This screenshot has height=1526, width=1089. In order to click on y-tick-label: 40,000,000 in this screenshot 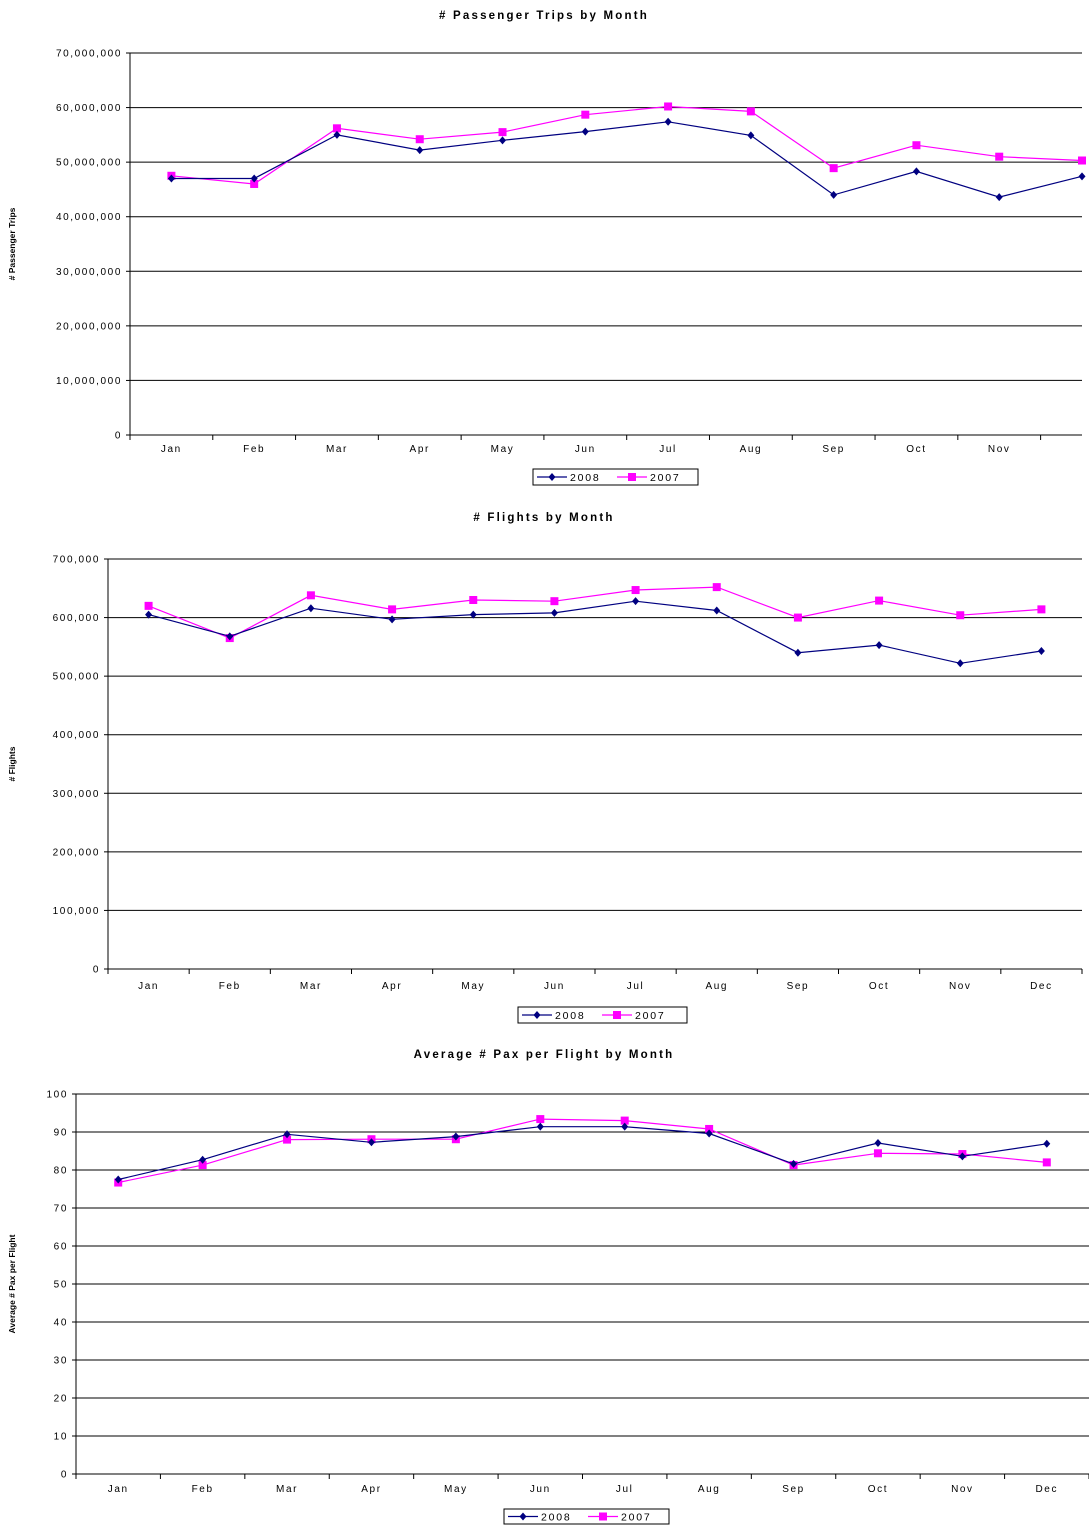, I will do `click(89, 217)`.